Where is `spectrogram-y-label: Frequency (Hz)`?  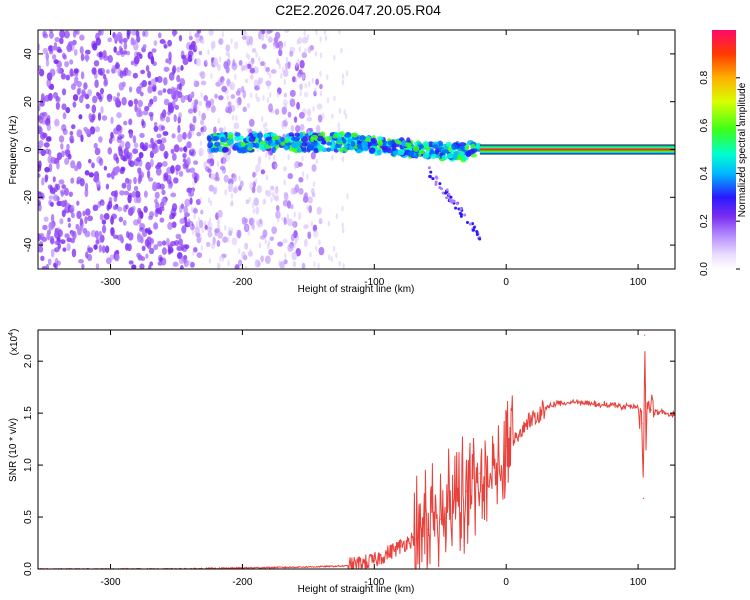 spectrogram-y-label: Frequency (Hz) is located at coordinates (13, 150).